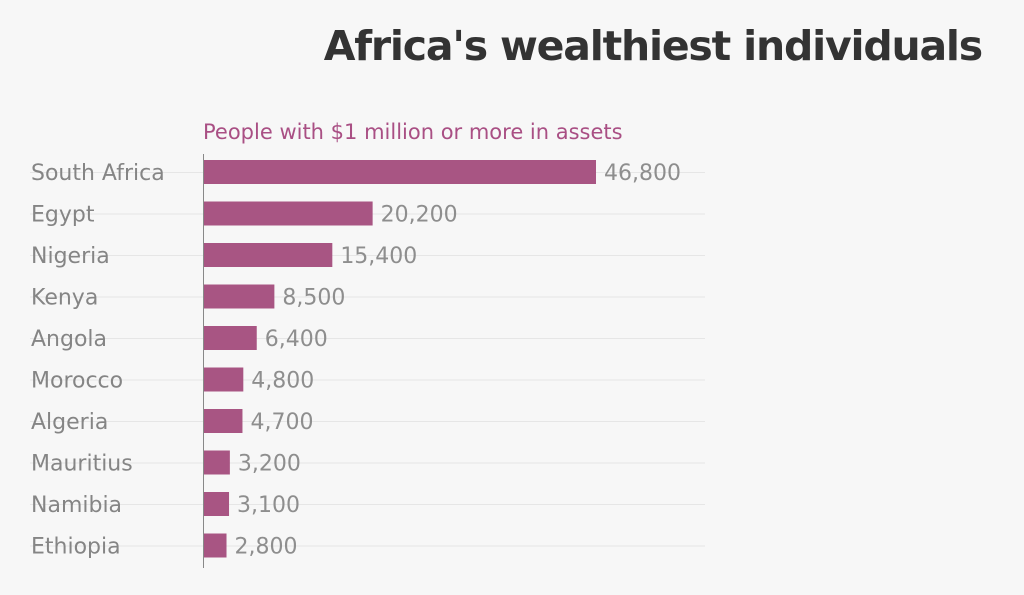 Image resolution: width=1024 pixels, height=595 pixels. What do you see at coordinates (77, 381) in the screenshot?
I see `category-label-morocco: Morocco` at bounding box center [77, 381].